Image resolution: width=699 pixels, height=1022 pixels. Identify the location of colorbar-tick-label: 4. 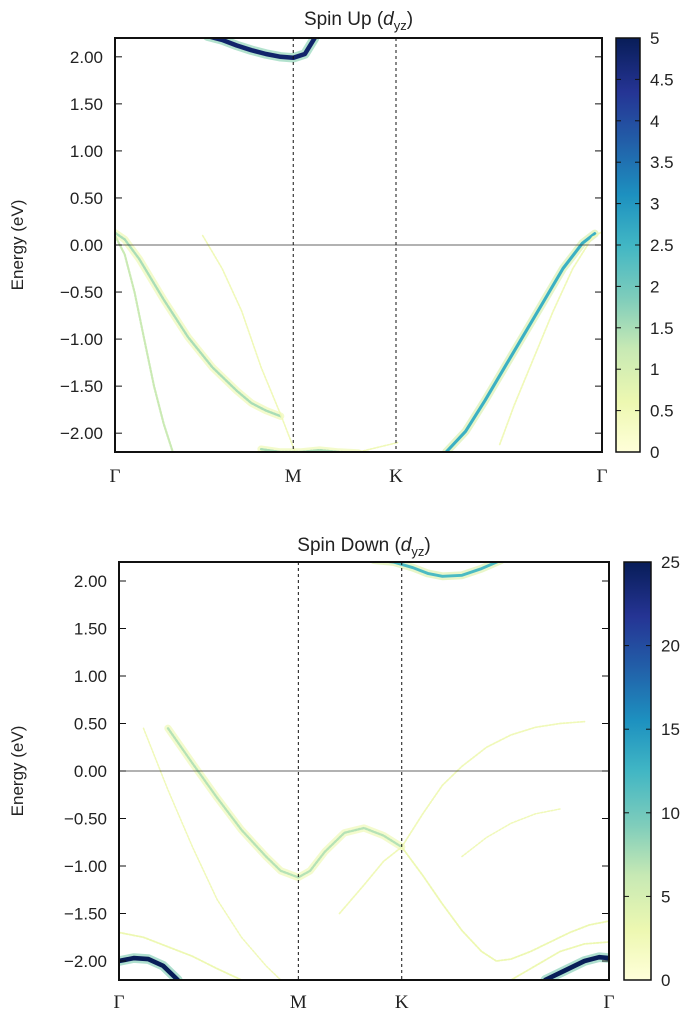
(654, 121).